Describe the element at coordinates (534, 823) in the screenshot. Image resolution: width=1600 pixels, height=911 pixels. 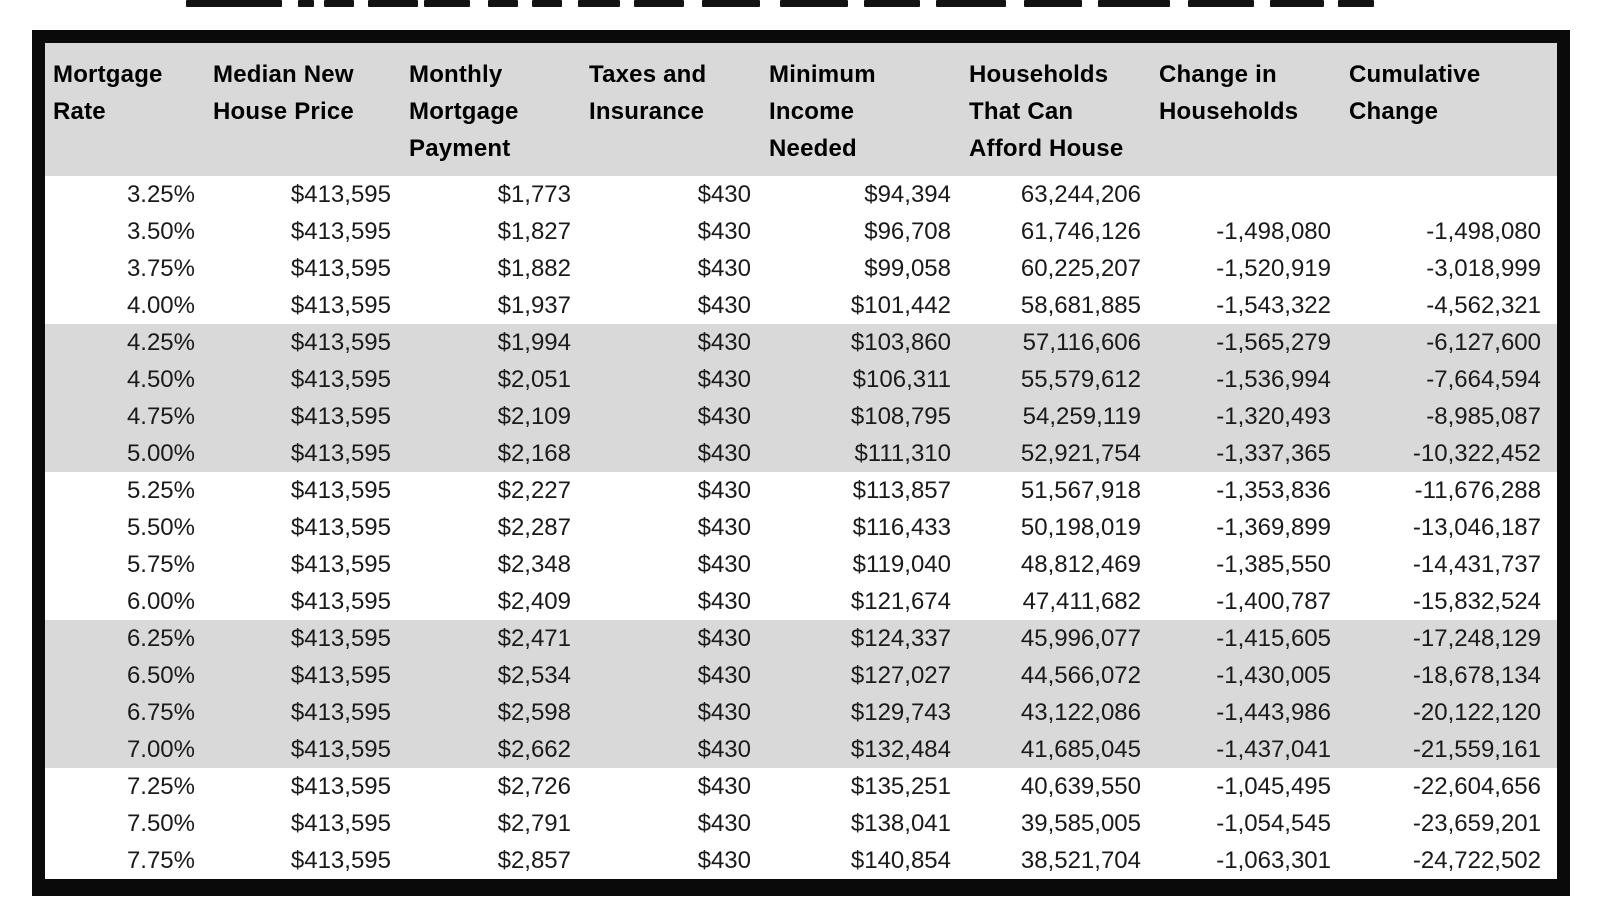
I see `table-cell: $2,791` at that location.